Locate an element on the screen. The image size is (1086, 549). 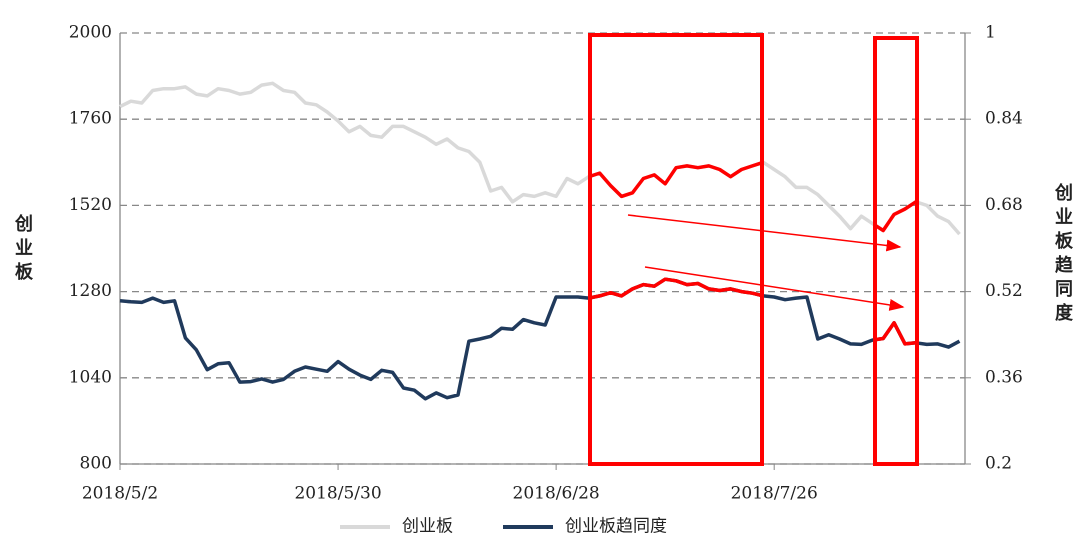
legend-label: 创业板趋同度 is located at coordinates (616, 527).